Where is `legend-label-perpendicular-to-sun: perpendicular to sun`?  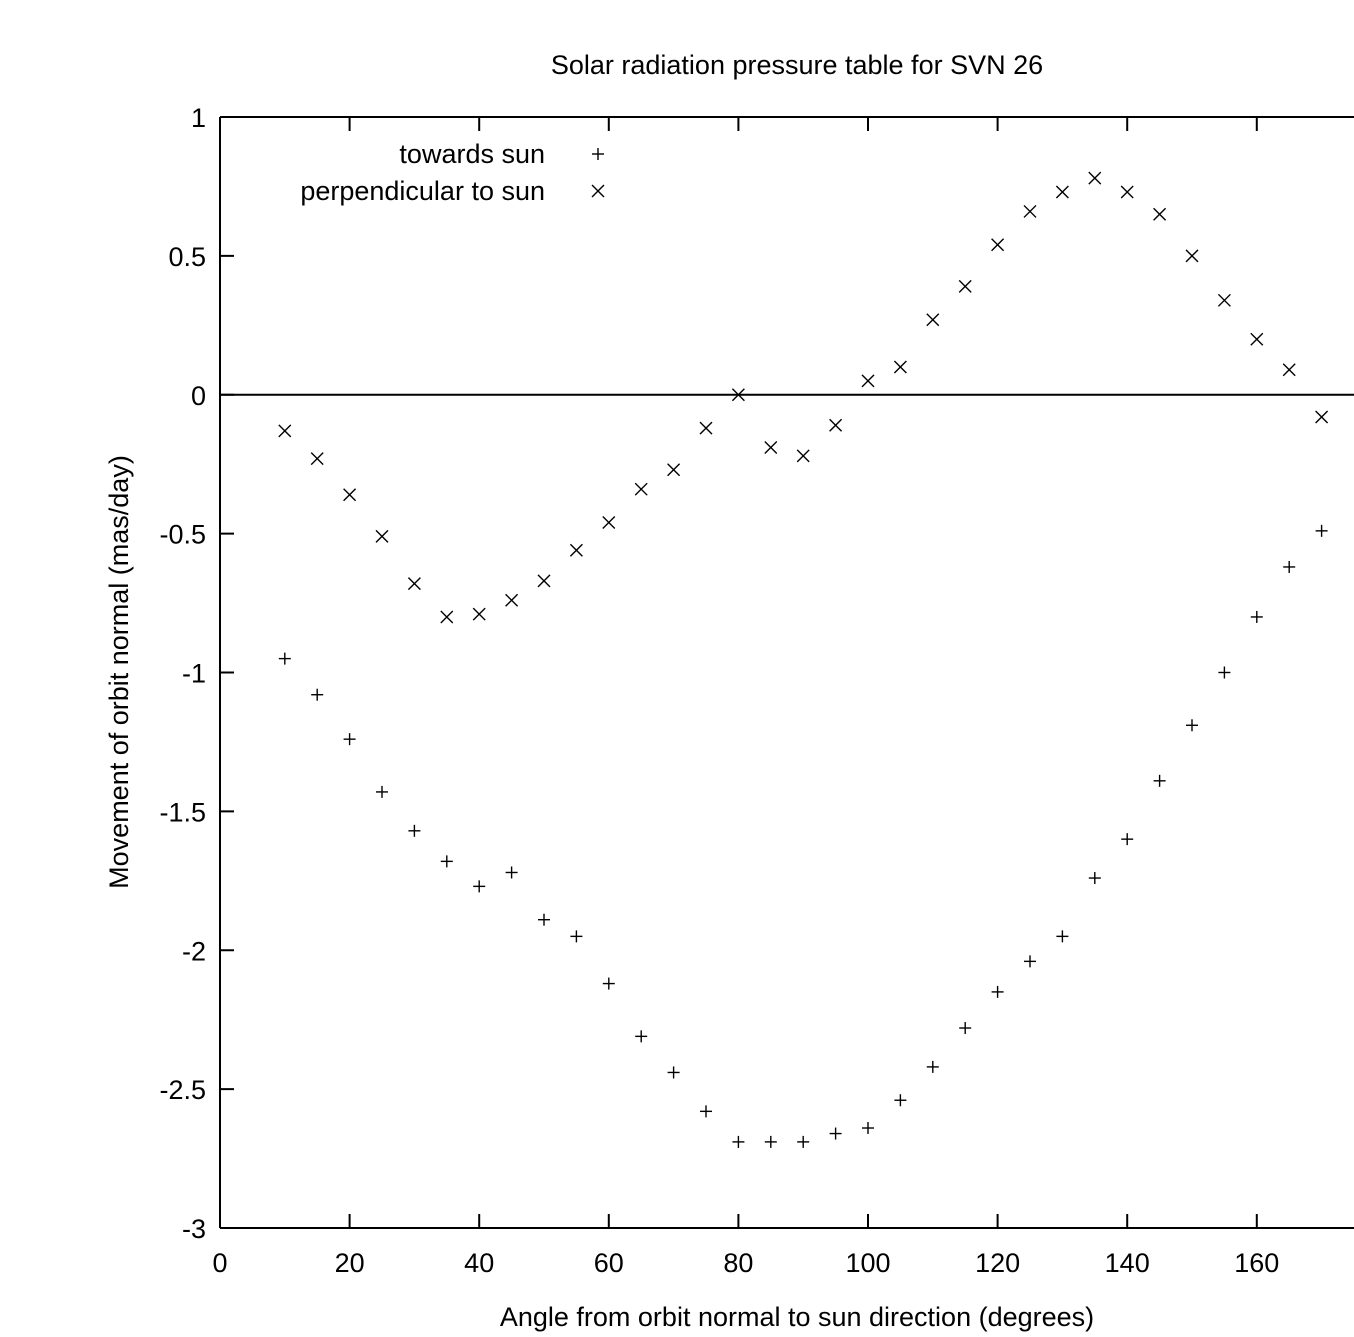 legend-label-perpendicular-to-sun: perpendicular to sun is located at coordinates (422, 191).